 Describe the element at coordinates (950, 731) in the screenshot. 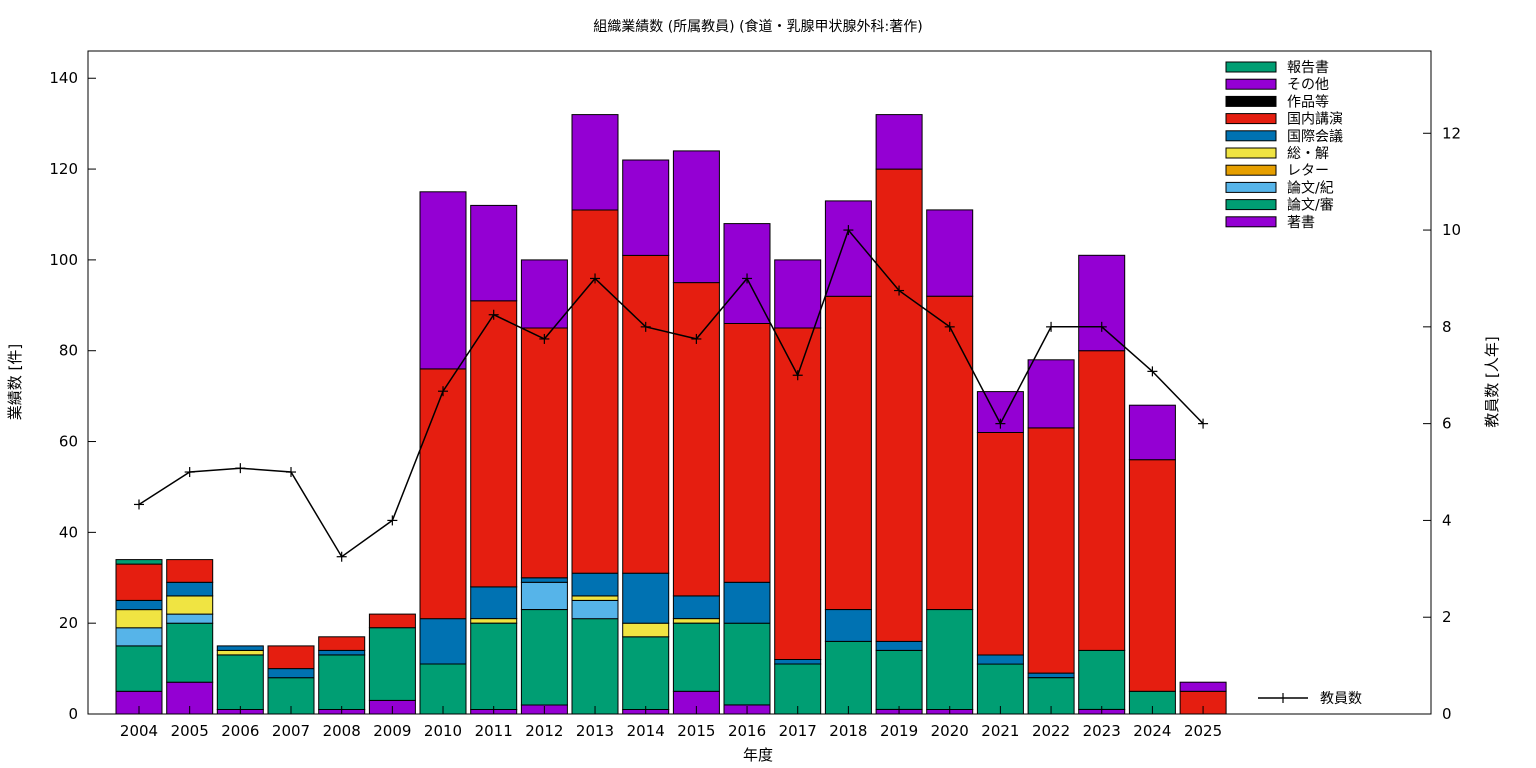

I see `x-tick-label: 2020` at that location.